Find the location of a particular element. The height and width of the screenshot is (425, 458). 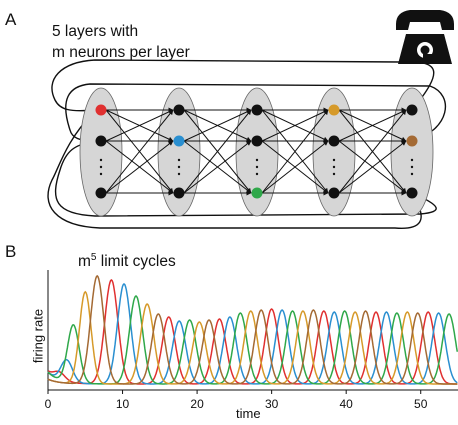

x-axis-label: time is located at coordinates (248, 413).